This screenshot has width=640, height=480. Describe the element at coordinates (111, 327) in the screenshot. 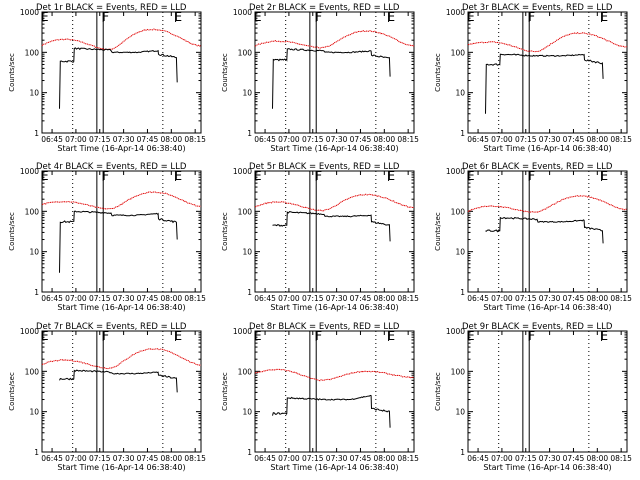

I see `panel-title: Det 7r BLACK = Events, RED = LLD` at that location.